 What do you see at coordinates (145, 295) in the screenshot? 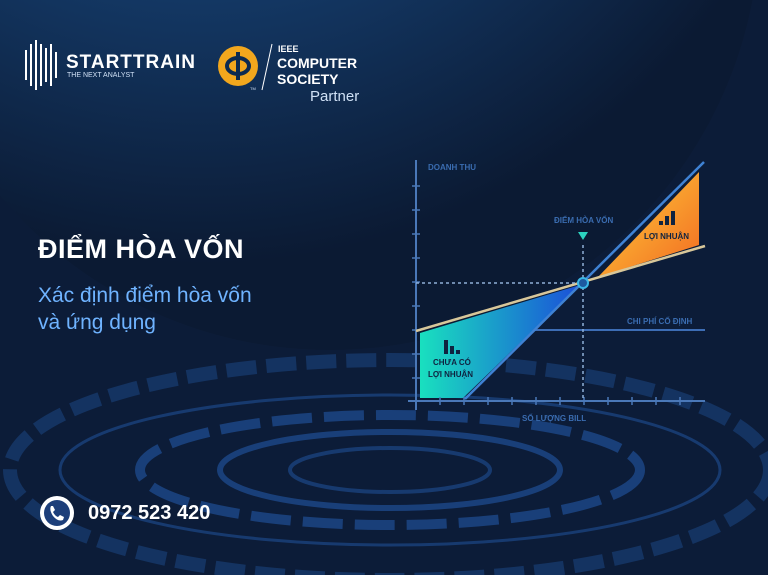
I see `subtitle-line-1: Xác định điểm hòa vốn` at bounding box center [145, 295].